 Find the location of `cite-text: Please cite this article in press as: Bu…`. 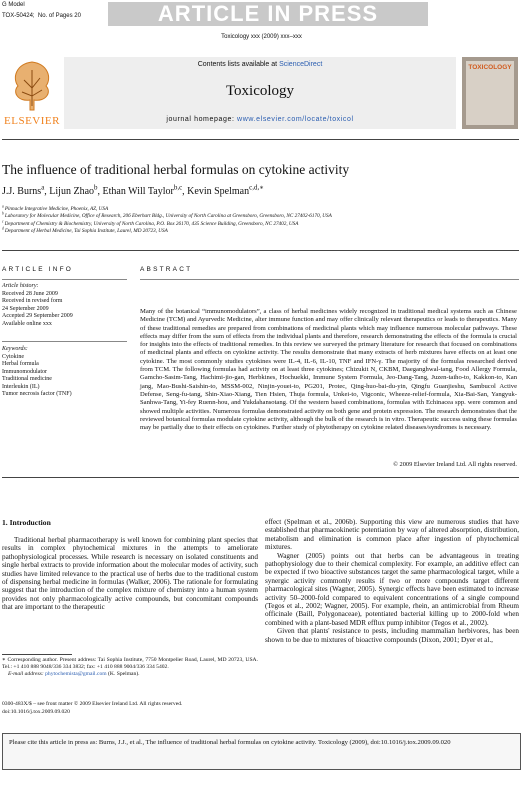

cite-text: Please cite this article in press as: Bu… is located at coordinates (189, 742).